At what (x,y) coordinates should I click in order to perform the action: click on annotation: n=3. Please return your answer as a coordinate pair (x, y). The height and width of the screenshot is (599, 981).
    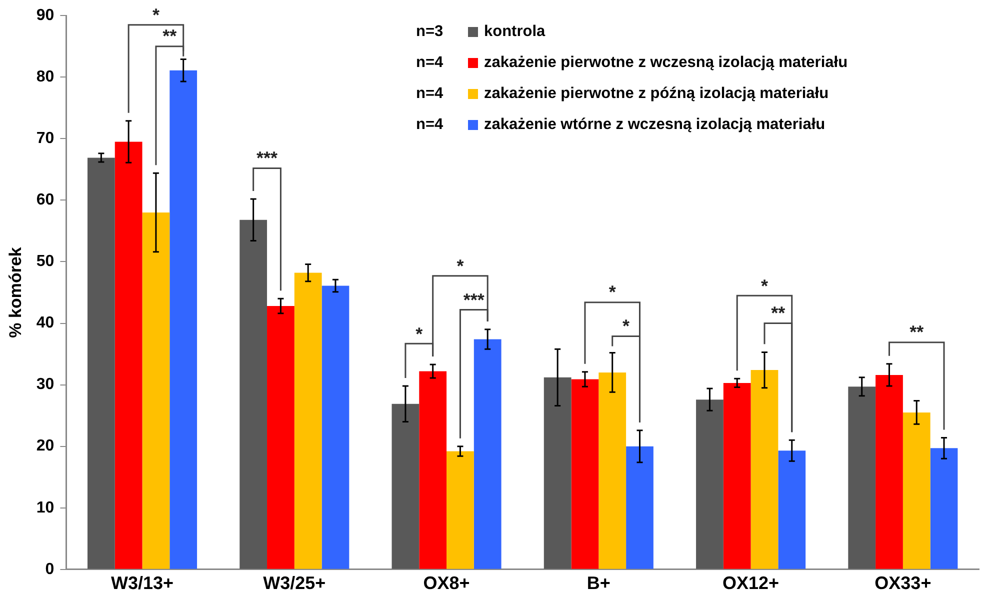
    Looking at the image, I should click on (430, 31).